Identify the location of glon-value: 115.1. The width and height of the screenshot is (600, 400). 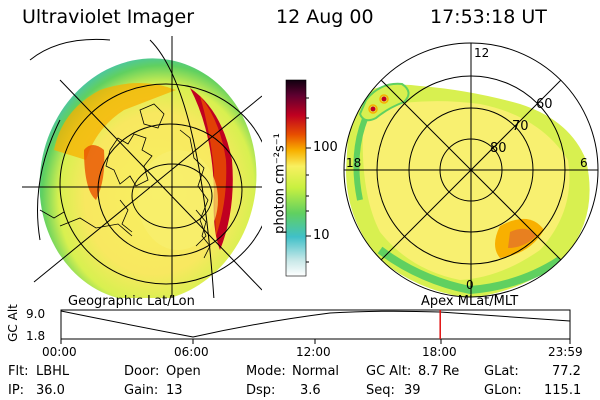
(563, 390).